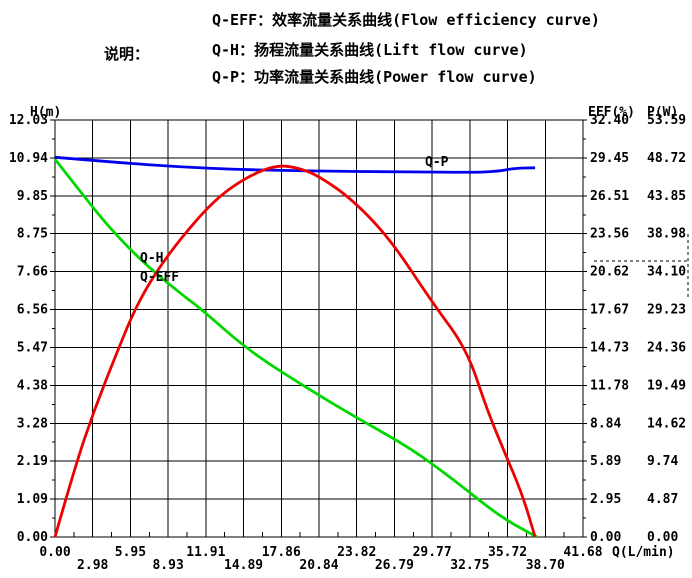  What do you see at coordinates (32, 461) in the screenshot?
I see `h-tick-label: 2.19` at bounding box center [32, 461].